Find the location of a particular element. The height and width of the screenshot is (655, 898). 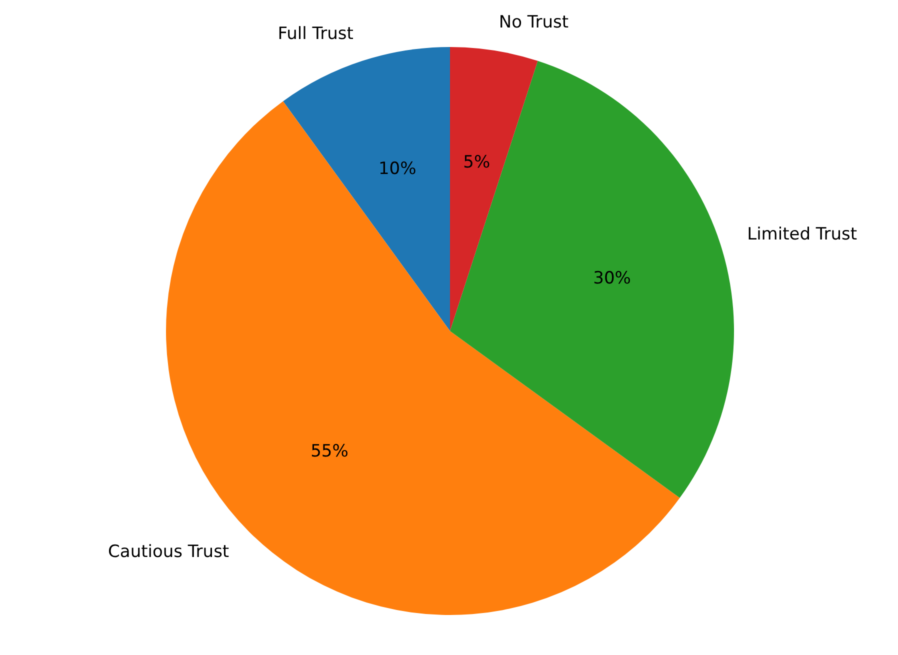

data-label: 5% is located at coordinates (476, 162).